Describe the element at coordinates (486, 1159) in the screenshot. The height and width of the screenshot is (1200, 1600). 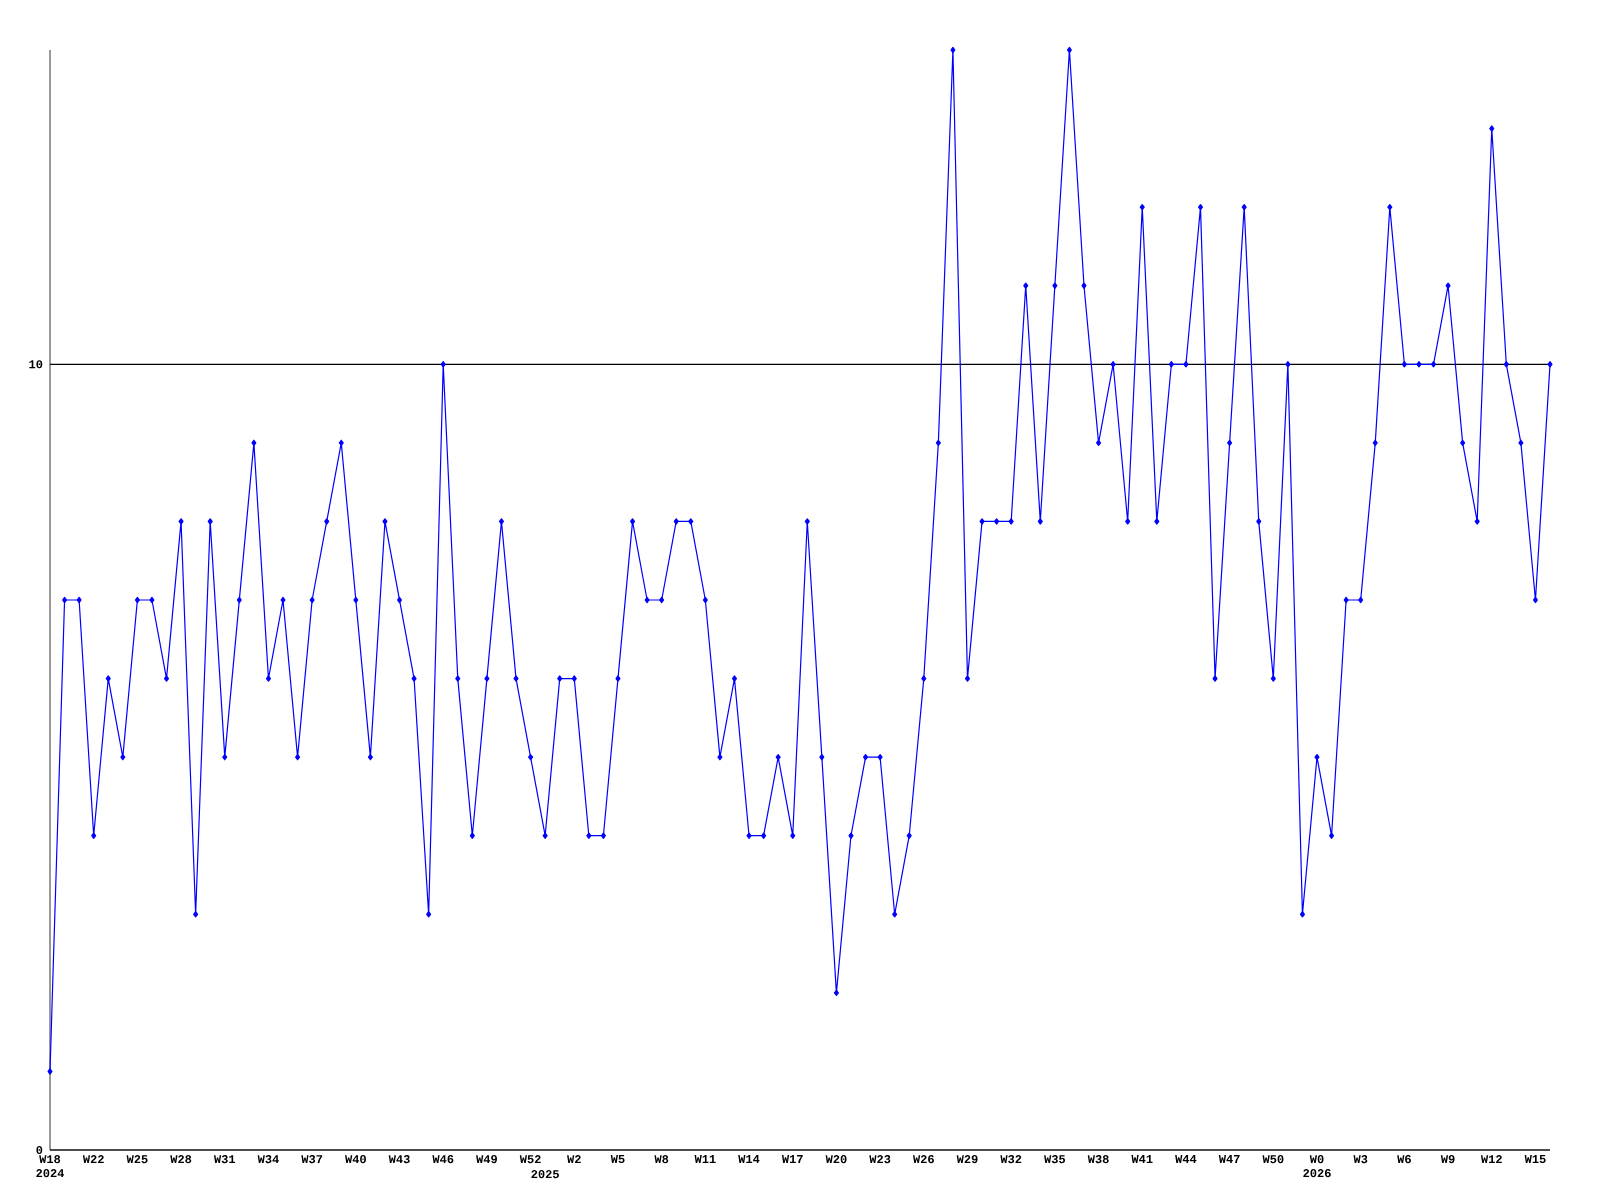
I see `x-tick-label: W49` at that location.